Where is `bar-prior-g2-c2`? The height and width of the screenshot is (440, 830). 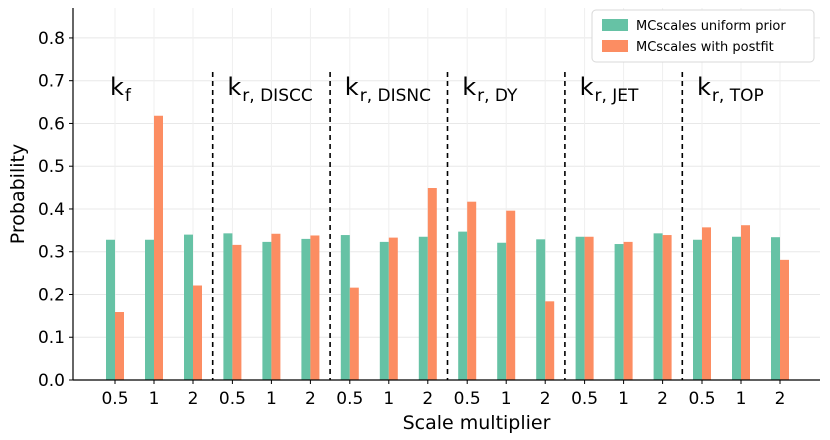 bar-prior-g2-c2 is located at coordinates (423, 308).